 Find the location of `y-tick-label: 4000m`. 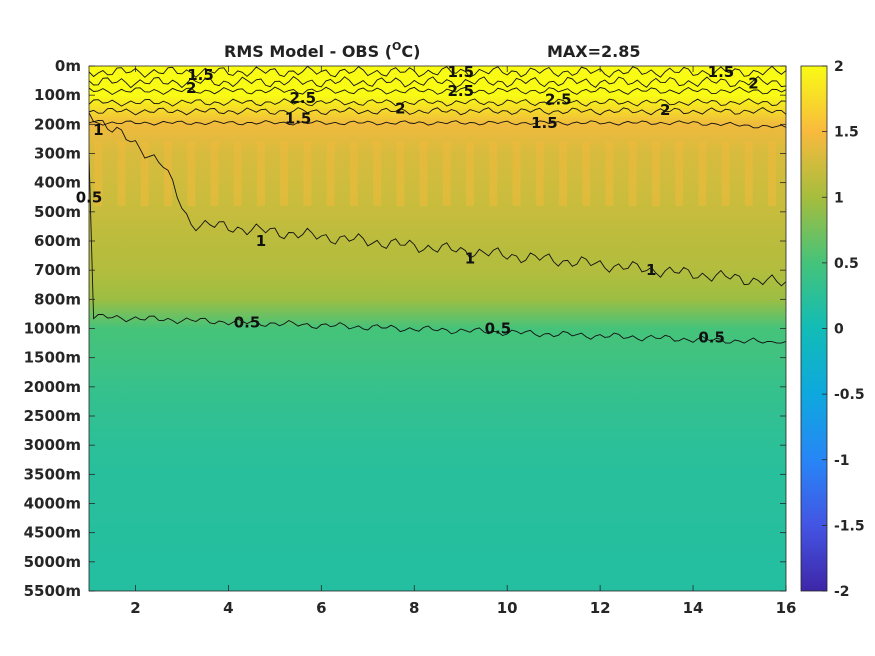

y-tick-label: 4000m is located at coordinates (52, 504).